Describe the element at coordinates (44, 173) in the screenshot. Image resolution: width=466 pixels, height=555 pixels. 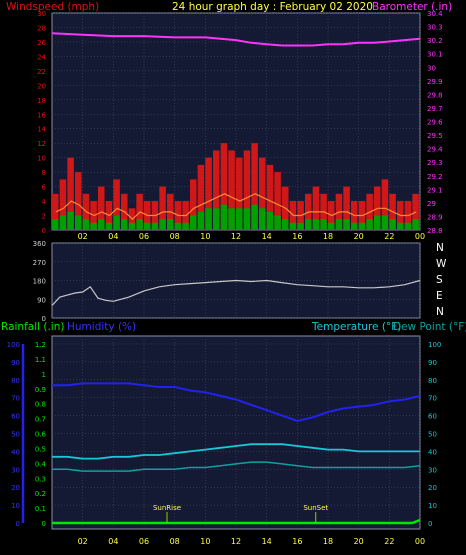
I see `wind-tick-label: 8` at that location.